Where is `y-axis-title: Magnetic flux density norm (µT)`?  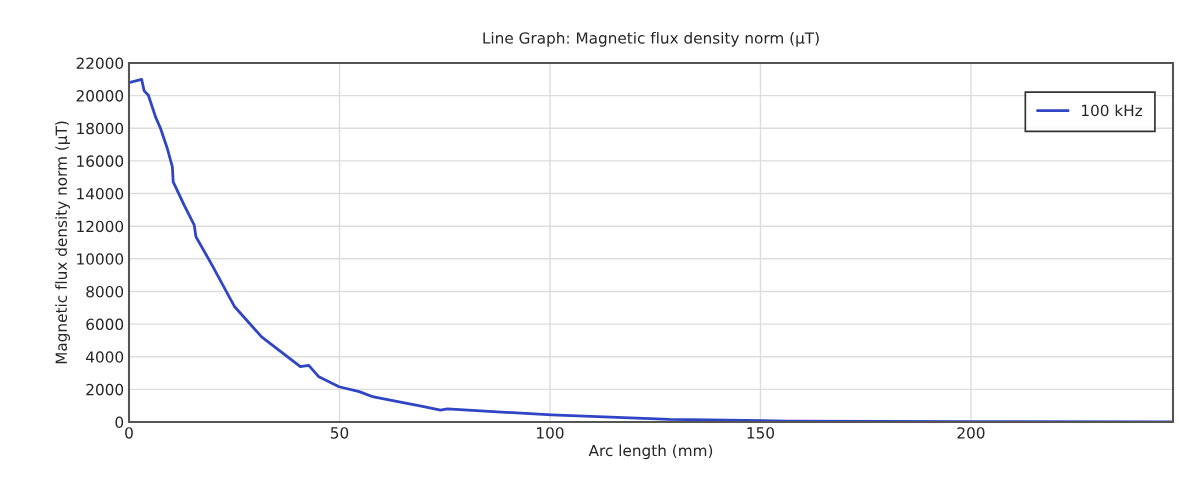 y-axis-title: Magnetic flux density norm (µT) is located at coordinates (62, 242).